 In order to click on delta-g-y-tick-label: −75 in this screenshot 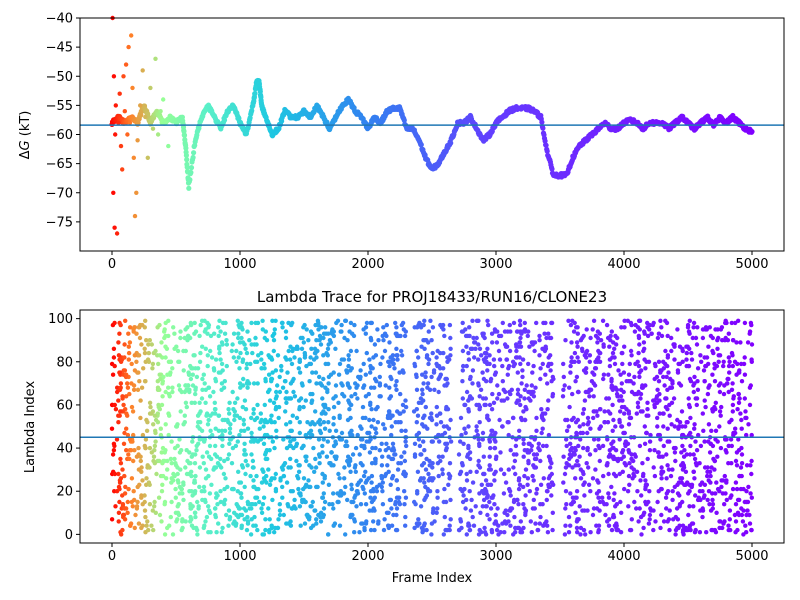, I will do `click(59, 222)`.